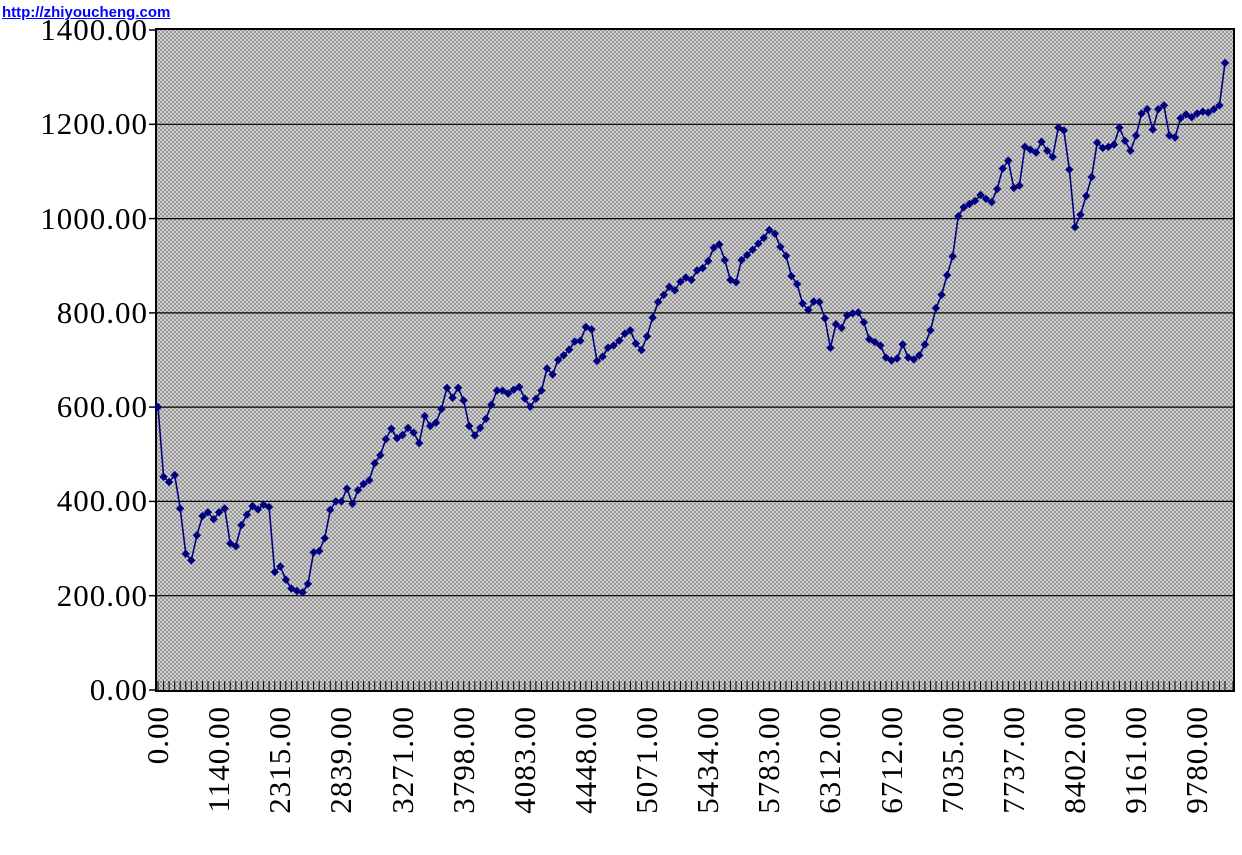 This screenshot has width=1242, height=855. What do you see at coordinates (157, 735) in the screenshot?
I see `x-axis-label: 0.00` at bounding box center [157, 735].